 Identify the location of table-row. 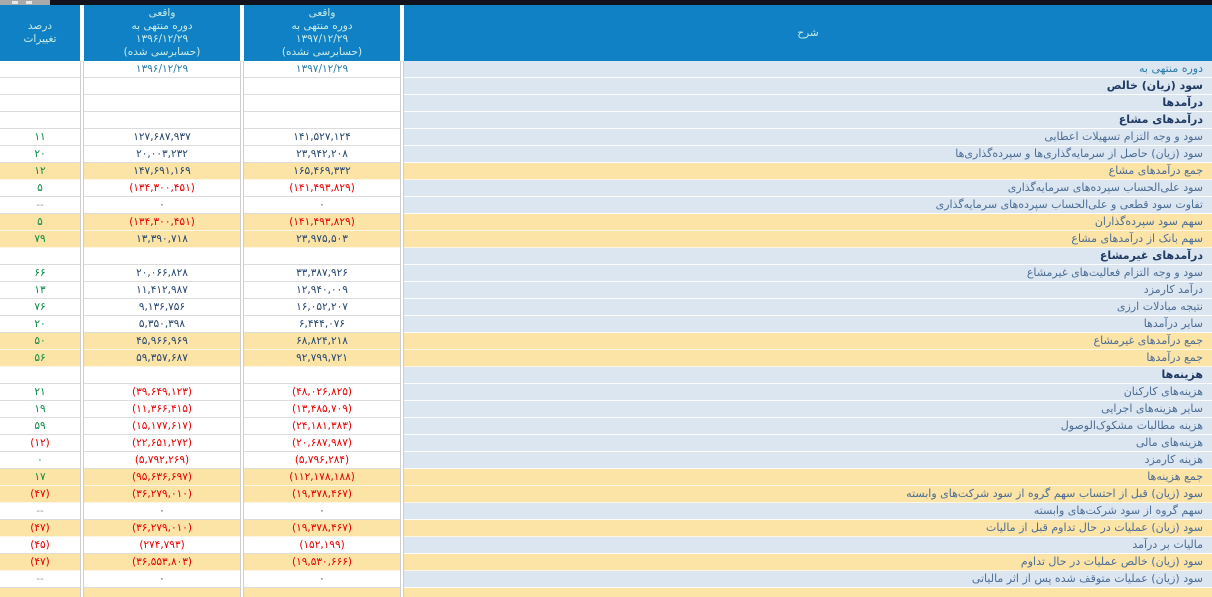
(606, 592).